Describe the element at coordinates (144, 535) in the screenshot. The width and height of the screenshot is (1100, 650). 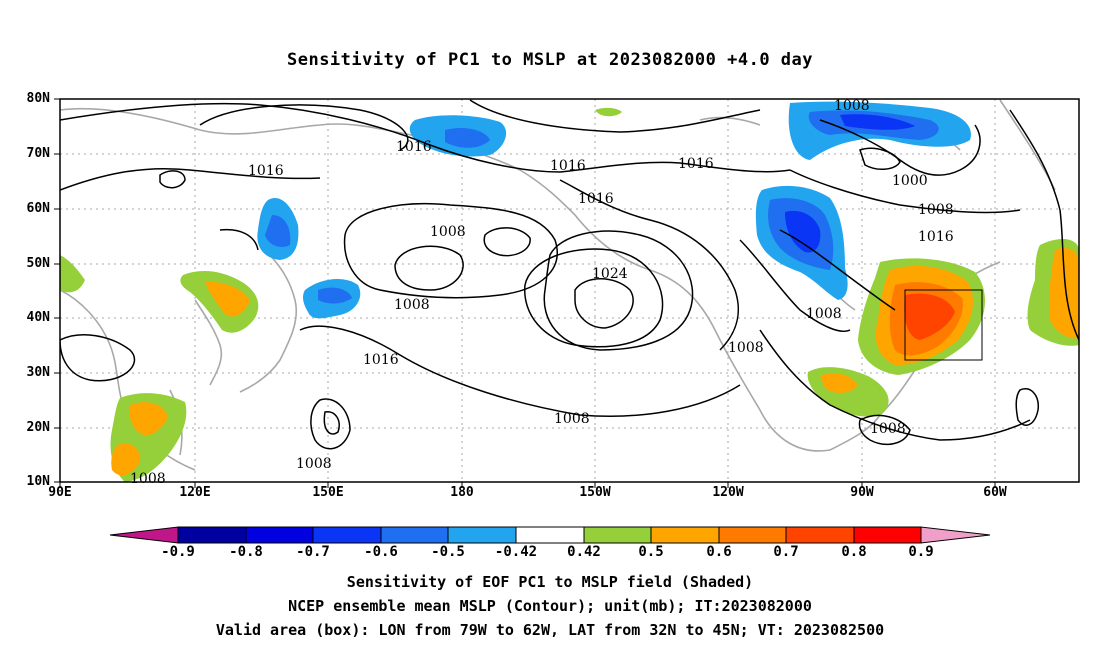
I see `colorbar-low-triangle` at that location.